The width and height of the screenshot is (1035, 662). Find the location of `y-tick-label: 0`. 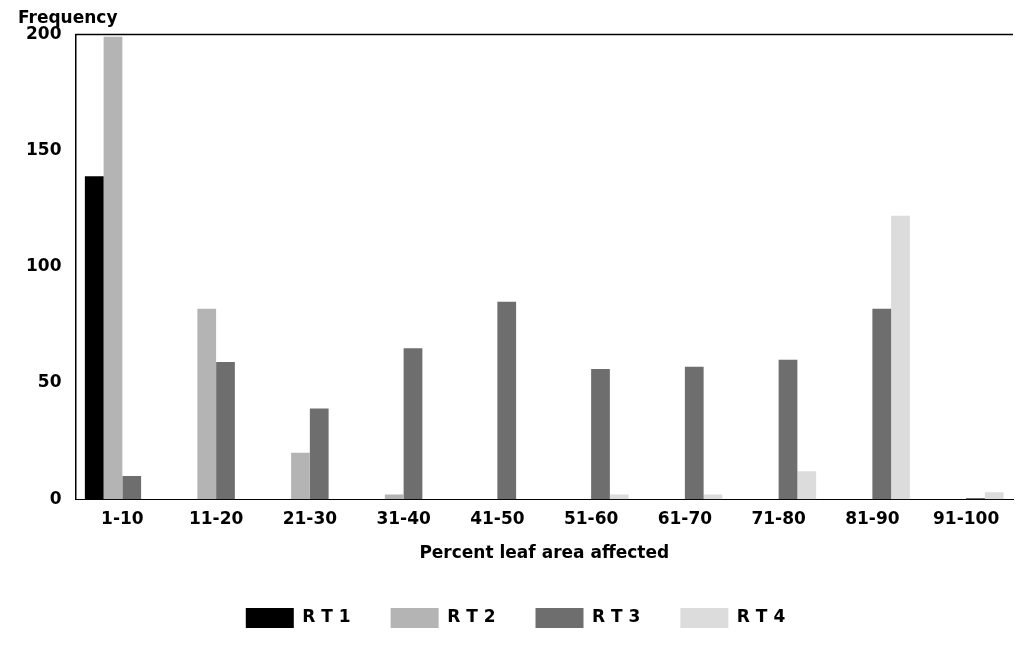

y-tick-label: 0 is located at coordinates (55, 497).